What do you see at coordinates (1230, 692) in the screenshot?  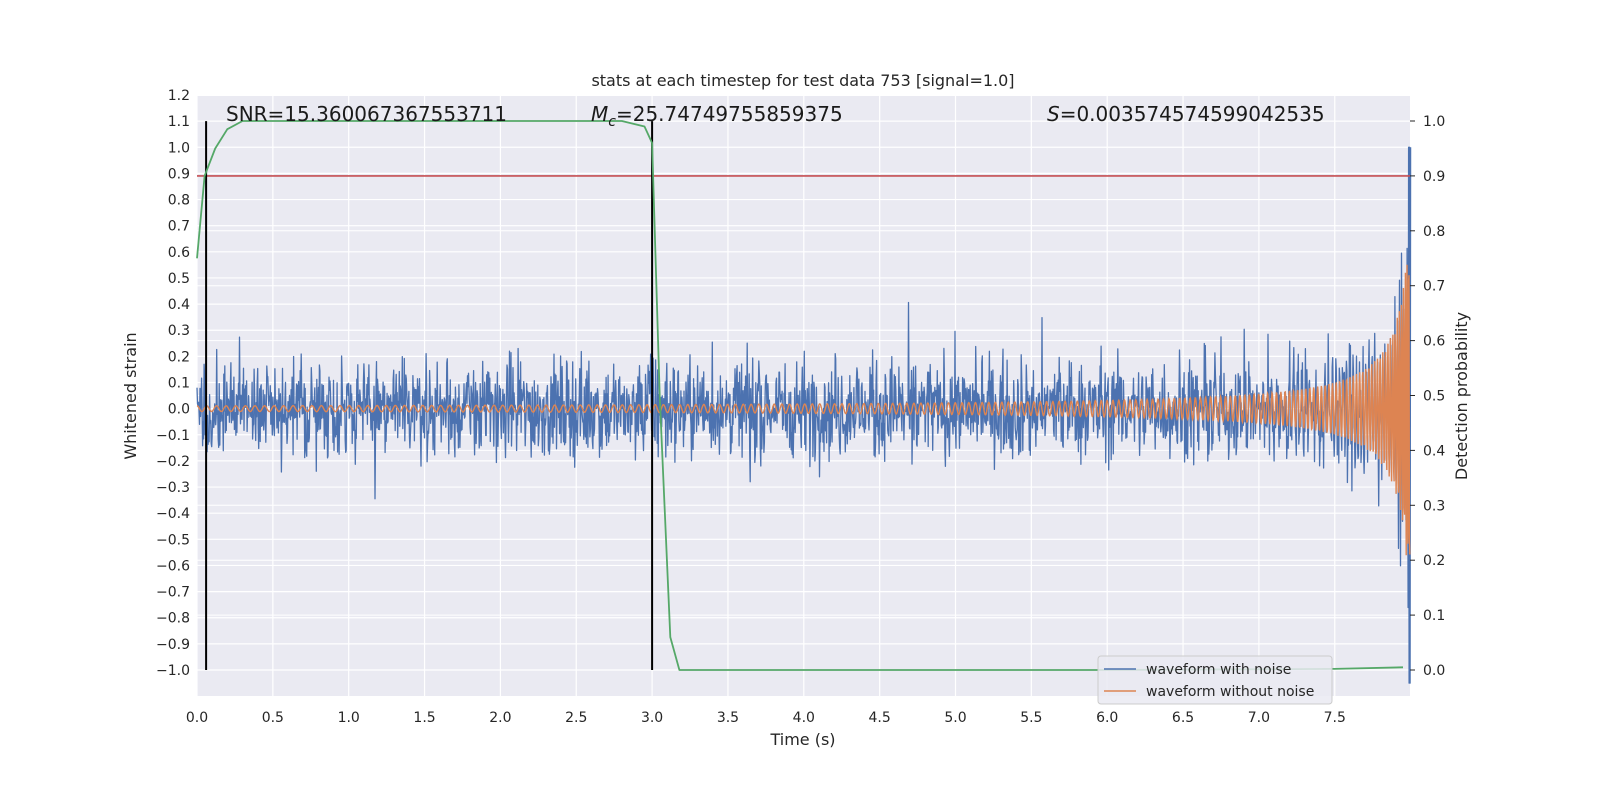 I see `legend-label-clean: waveform without noise` at bounding box center [1230, 692].